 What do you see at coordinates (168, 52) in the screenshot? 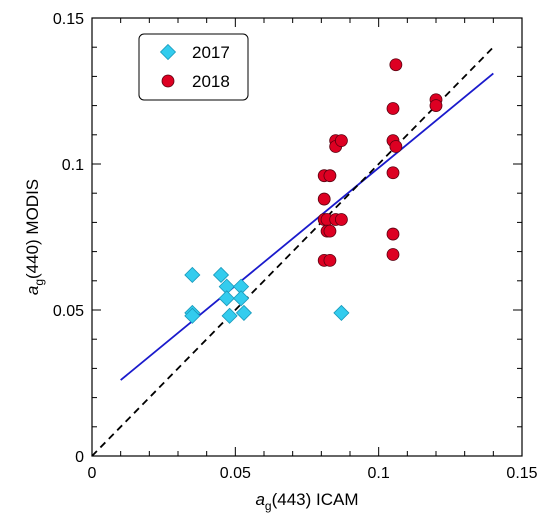
I see `legend-marker-2017` at bounding box center [168, 52].